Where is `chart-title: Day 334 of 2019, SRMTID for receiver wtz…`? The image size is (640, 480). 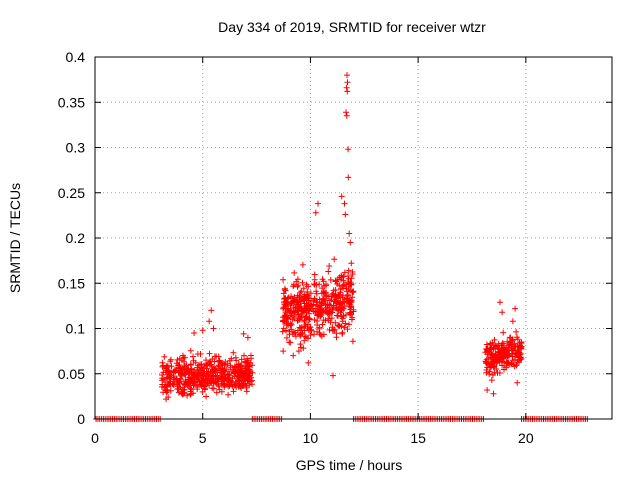 chart-title: Day 334 of 2019, SRMTID for receiver wtz… is located at coordinates (352, 27).